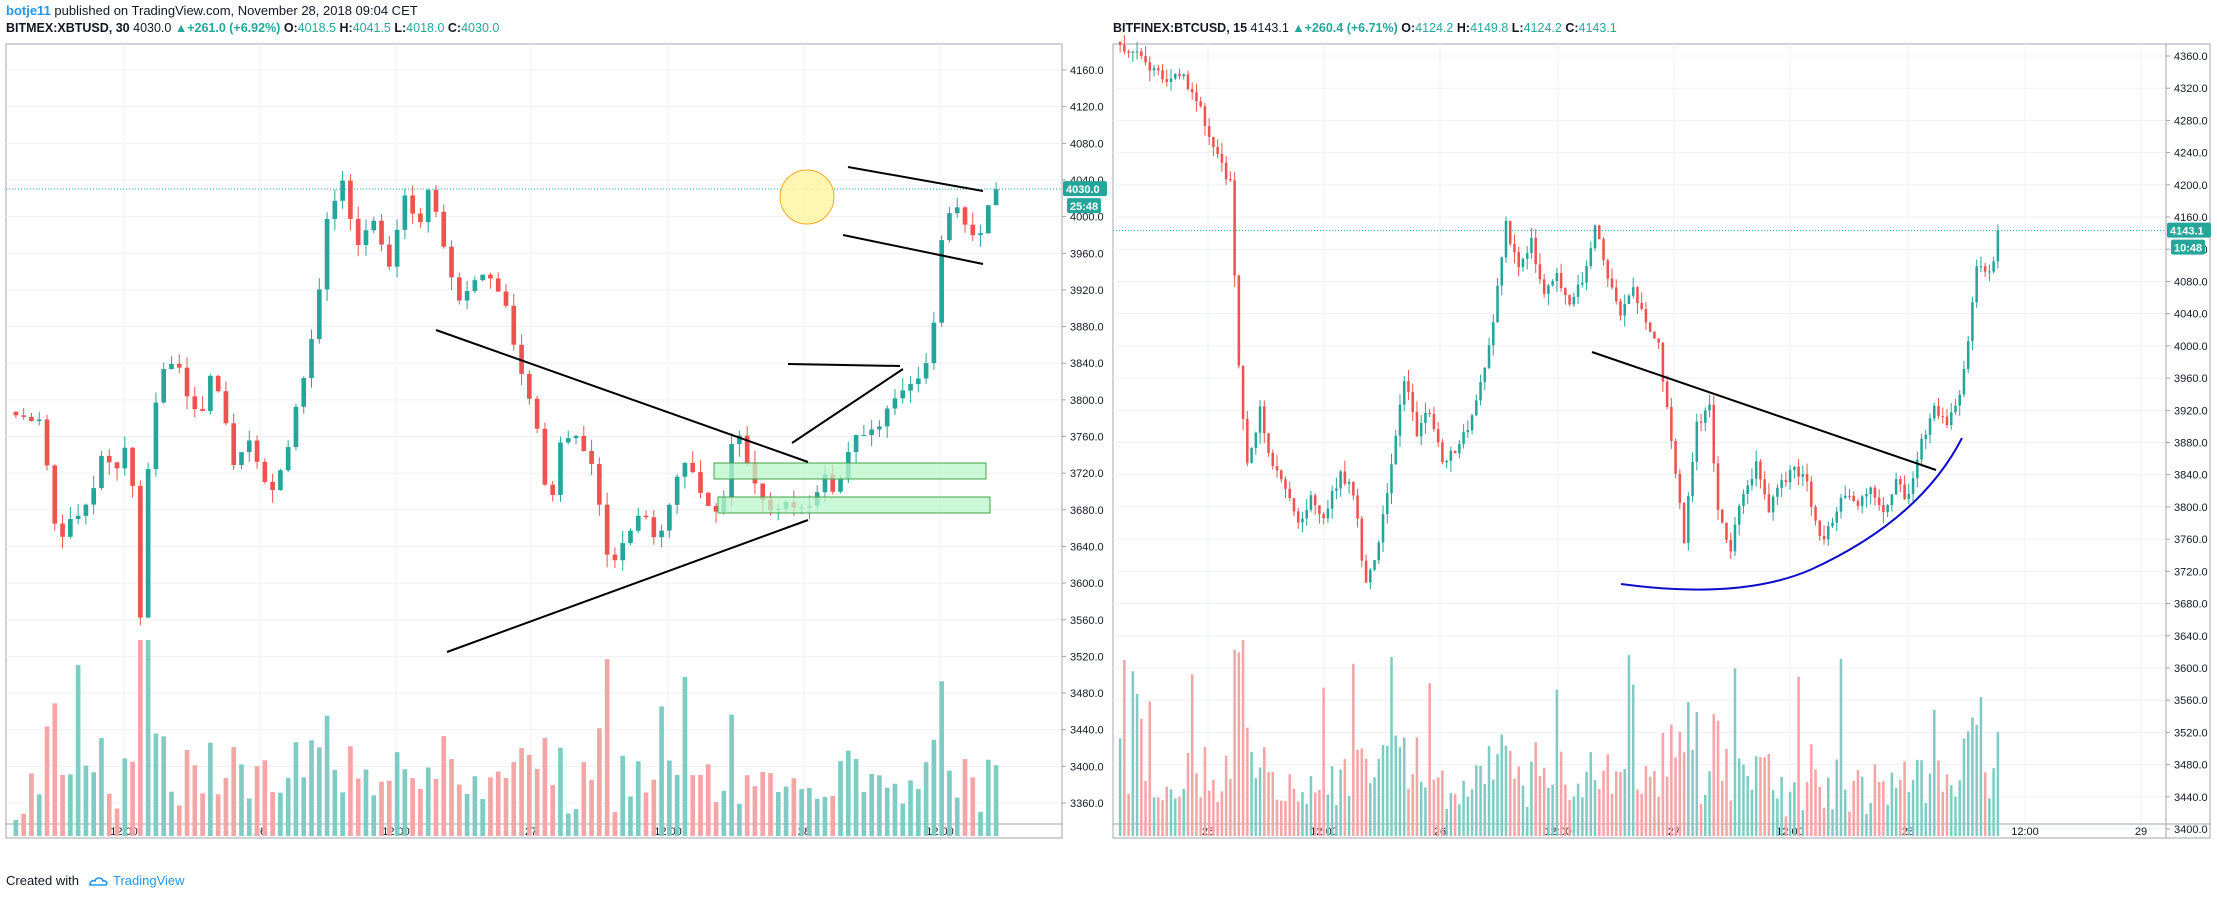 The height and width of the screenshot is (899, 2217). What do you see at coordinates (2191, 282) in the screenshot?
I see `price-tick-label: 4080.0` at bounding box center [2191, 282].